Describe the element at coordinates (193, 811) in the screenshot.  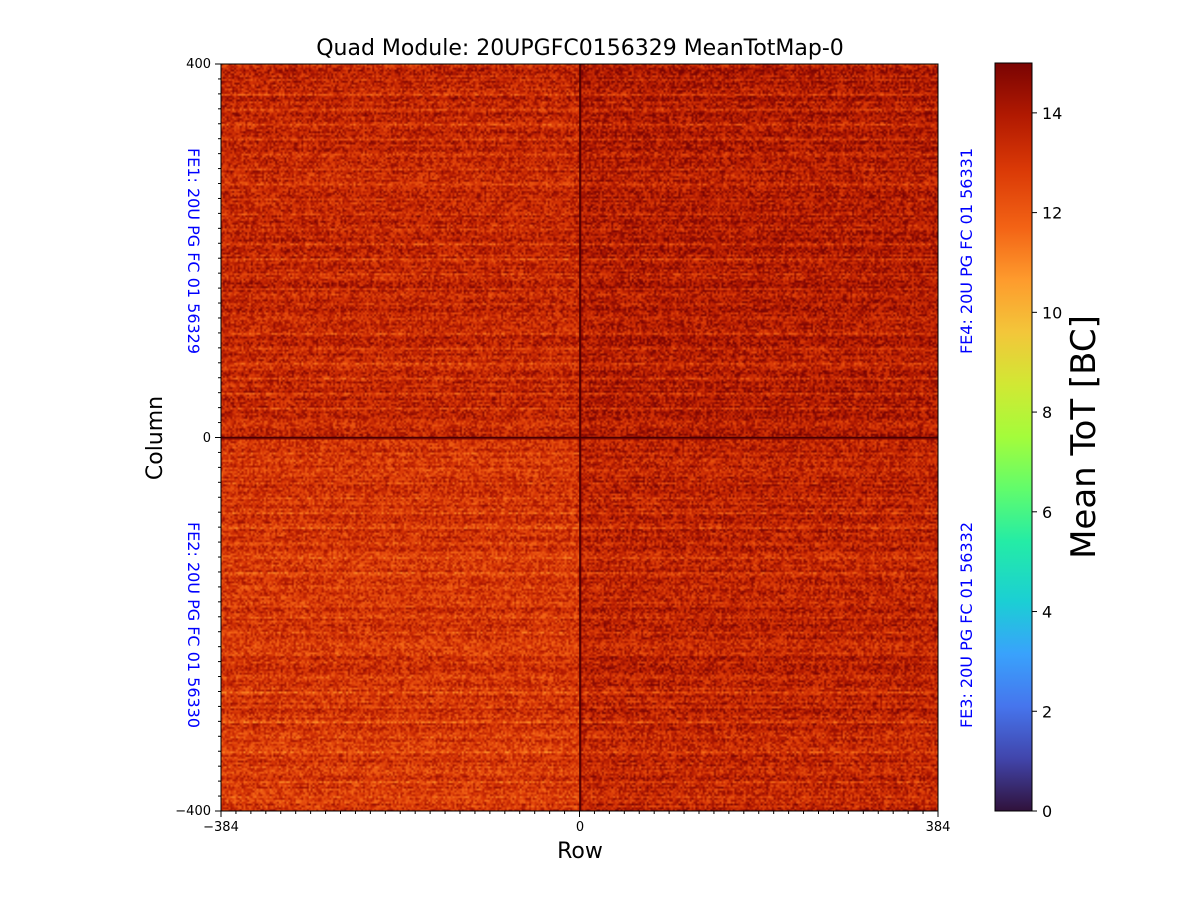
I see `y-tick-label-bottom: −400` at that location.